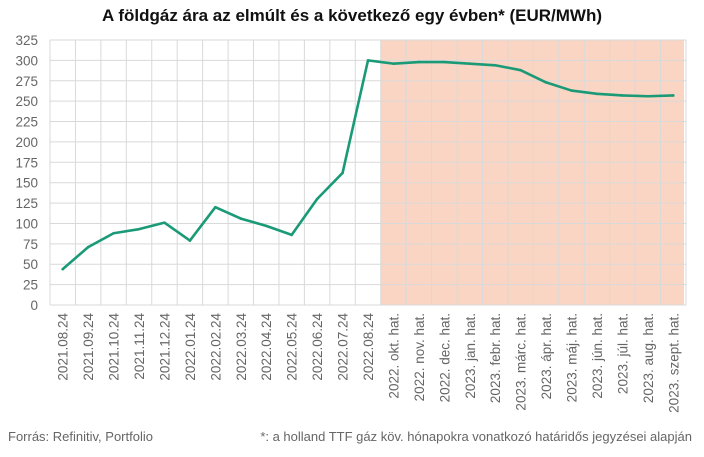 The height and width of the screenshot is (457, 704). I want to click on footer-source: Forrás: Refinitiv, Portfolio, so click(80, 436).